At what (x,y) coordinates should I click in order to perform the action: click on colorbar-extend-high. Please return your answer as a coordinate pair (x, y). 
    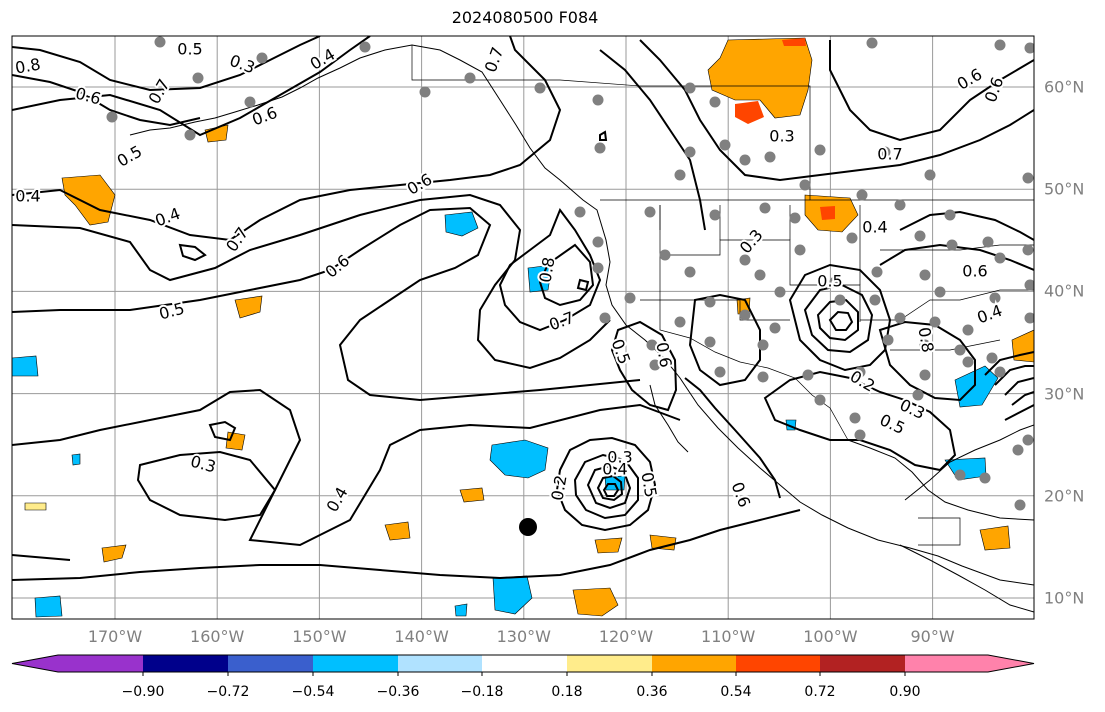
    Looking at the image, I should click on (1011, 663).